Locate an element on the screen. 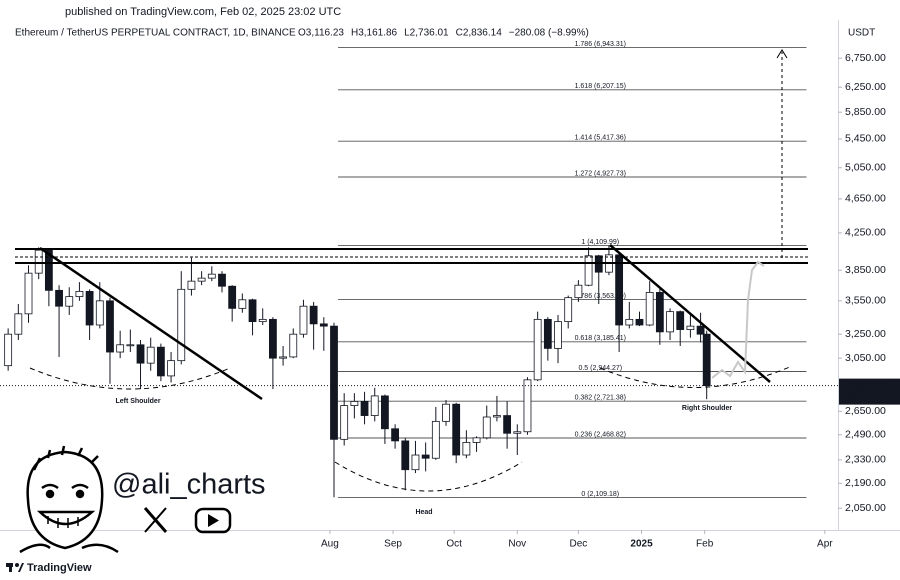 Image resolution: width=900 pixels, height=580 pixels. fib-label: 1.618 (6,207.15) is located at coordinates (600, 86).